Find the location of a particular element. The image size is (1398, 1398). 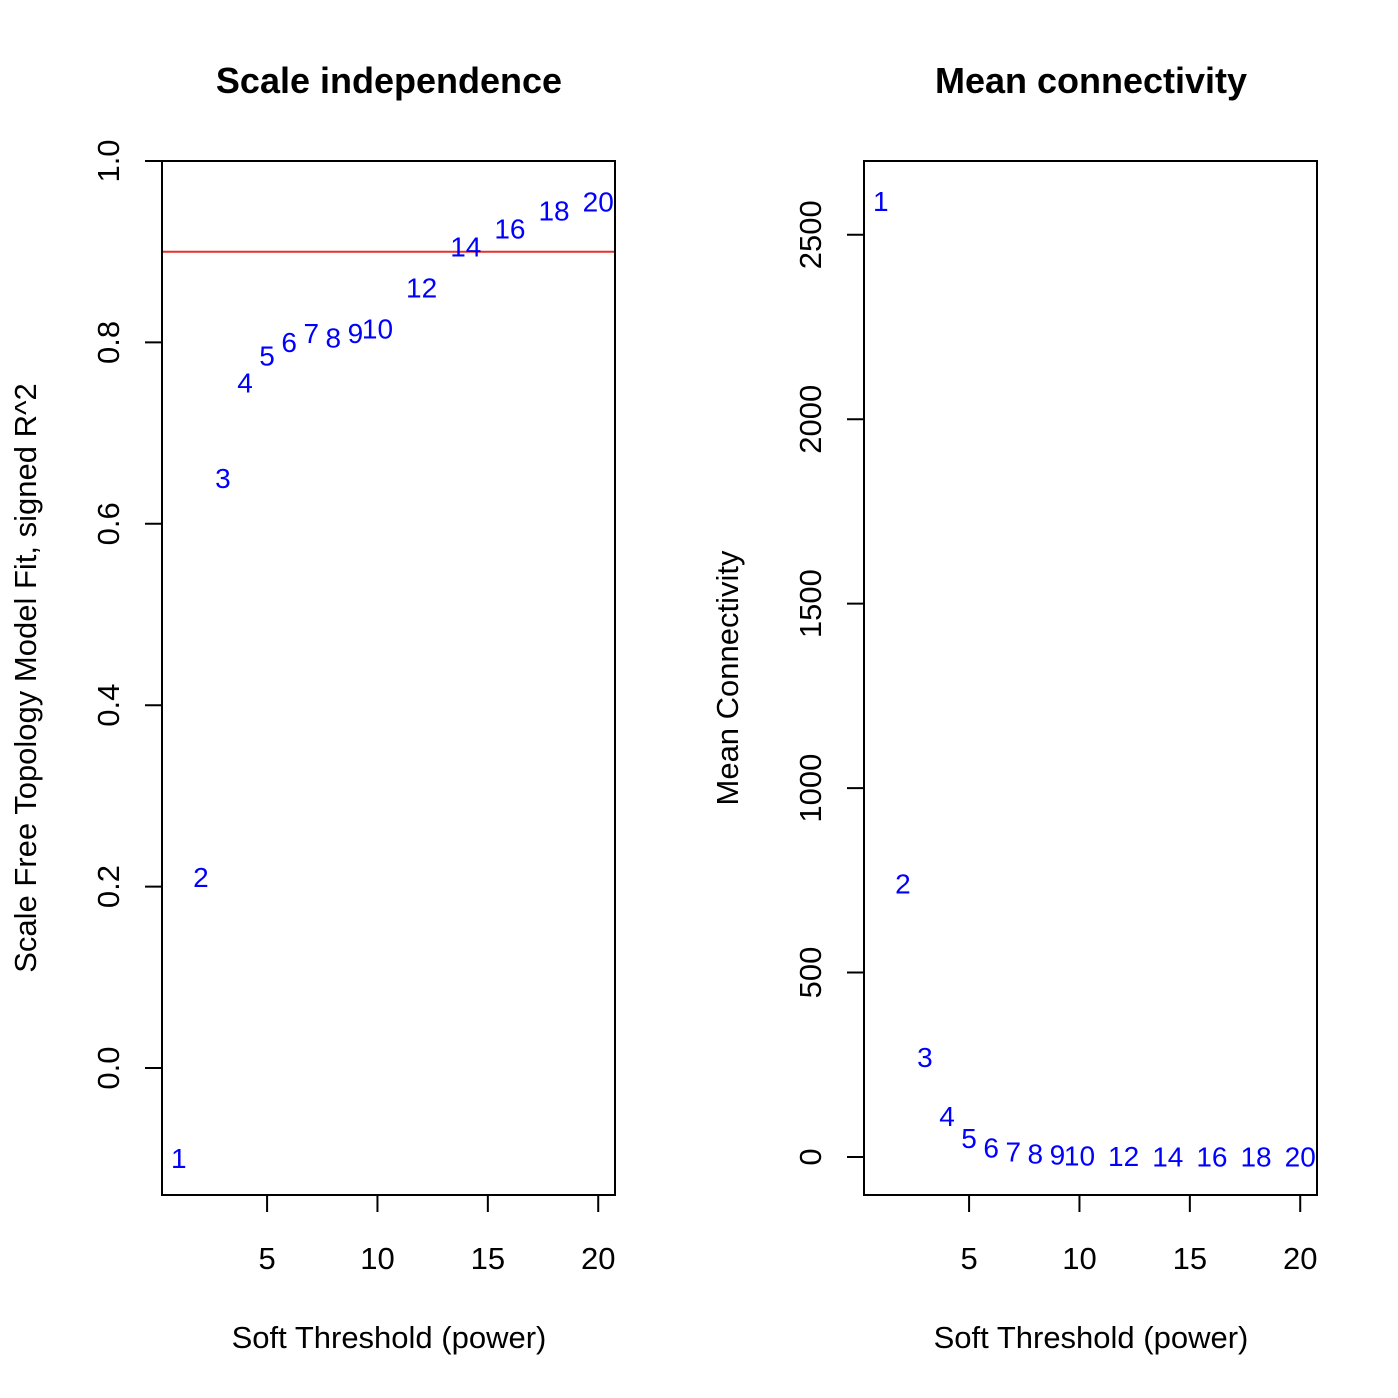

chart-title: Mean connectivity is located at coordinates (1091, 80).